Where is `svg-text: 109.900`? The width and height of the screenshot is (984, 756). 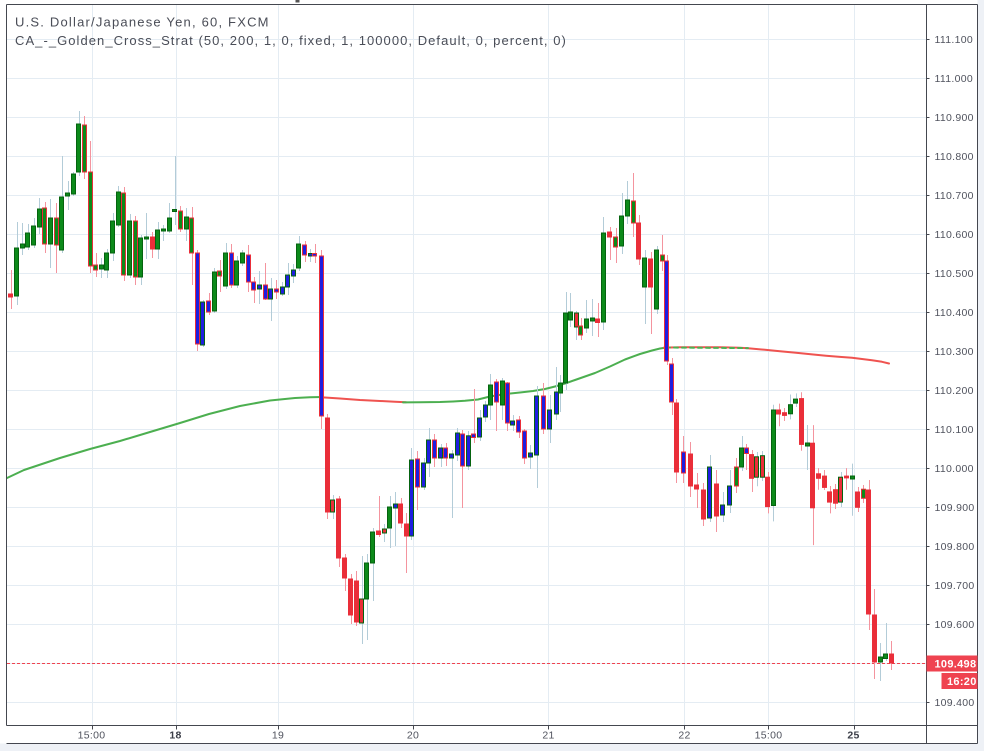 svg-text: 109.900 is located at coordinates (955, 508).